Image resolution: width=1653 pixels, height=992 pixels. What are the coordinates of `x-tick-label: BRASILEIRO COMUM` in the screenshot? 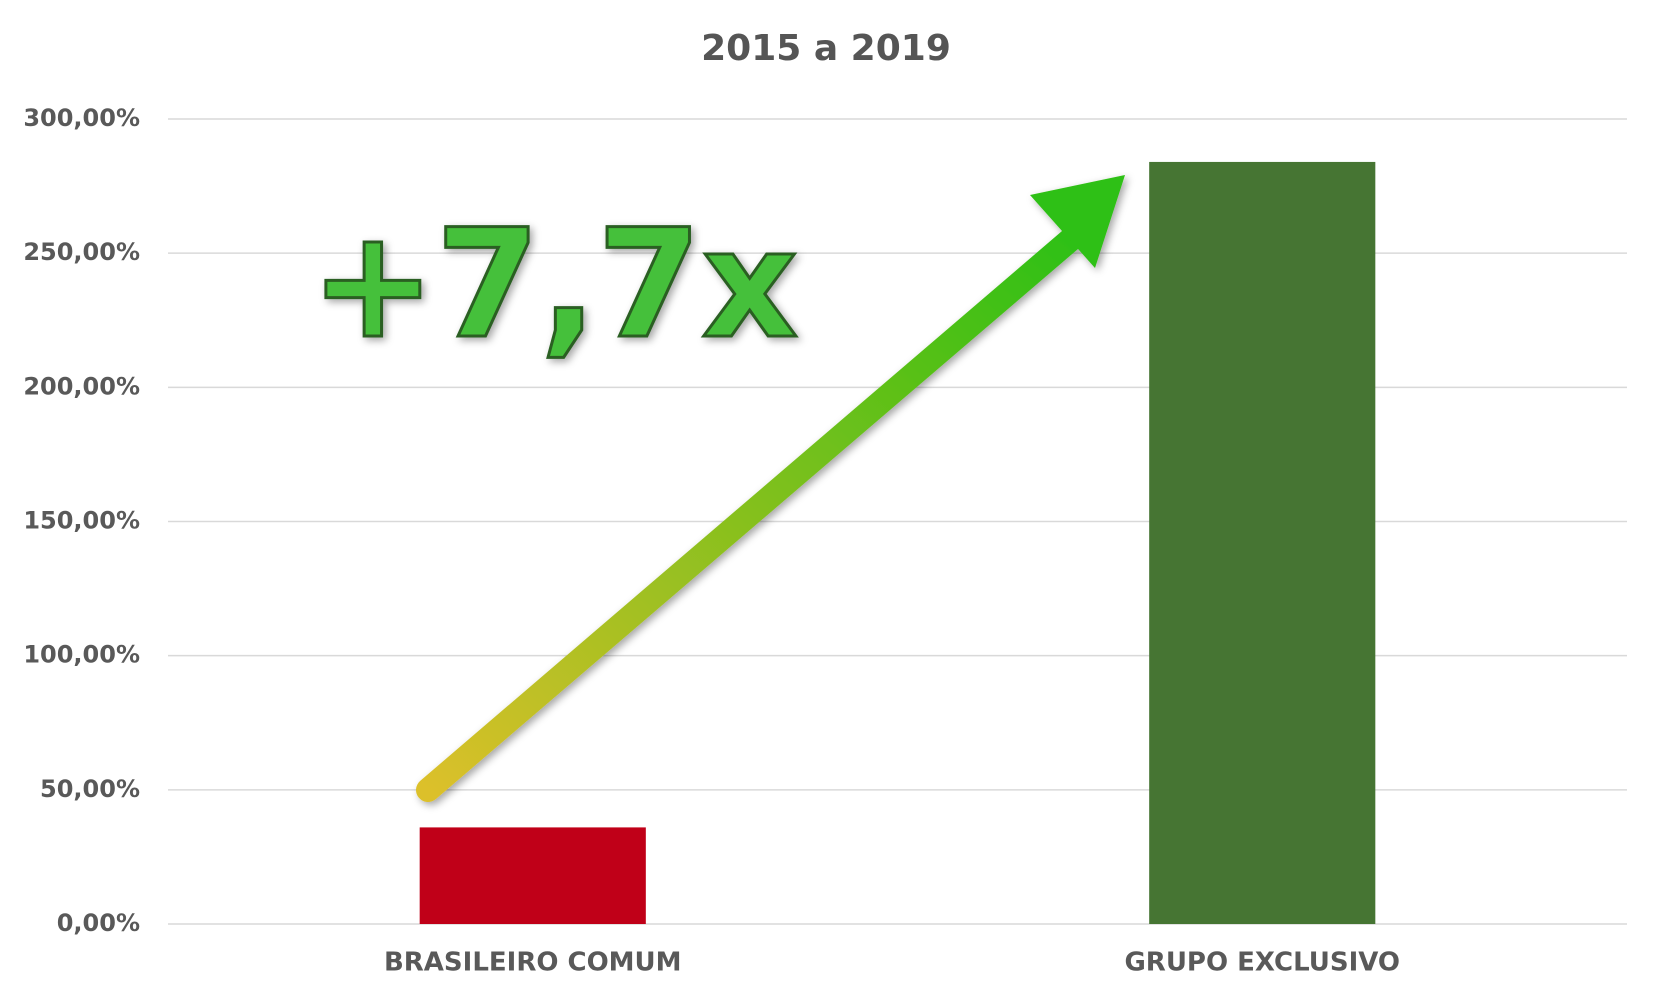 It's located at (533, 963).